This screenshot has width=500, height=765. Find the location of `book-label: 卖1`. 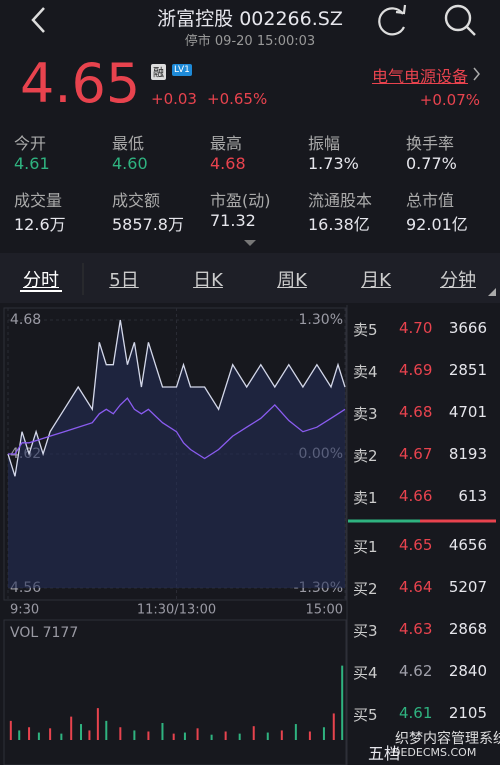

book-label: 卖1 is located at coordinates (365, 498).